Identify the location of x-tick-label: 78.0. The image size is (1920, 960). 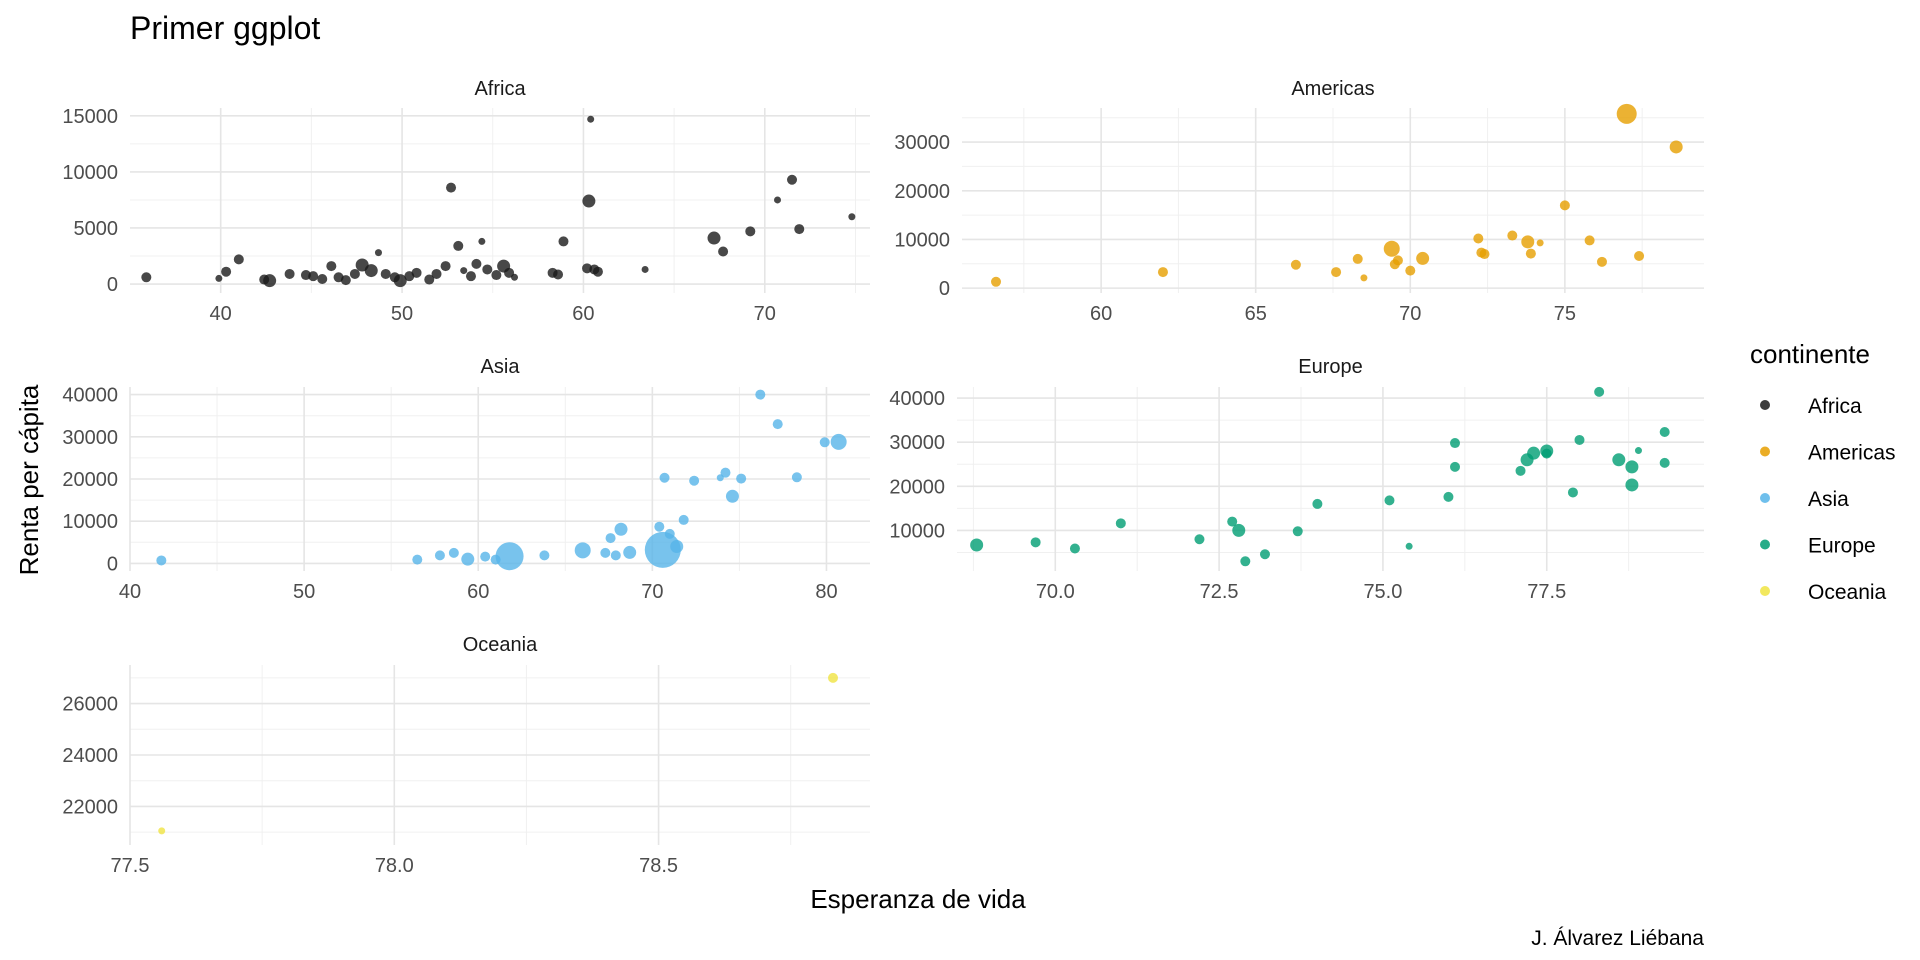
(394, 866).